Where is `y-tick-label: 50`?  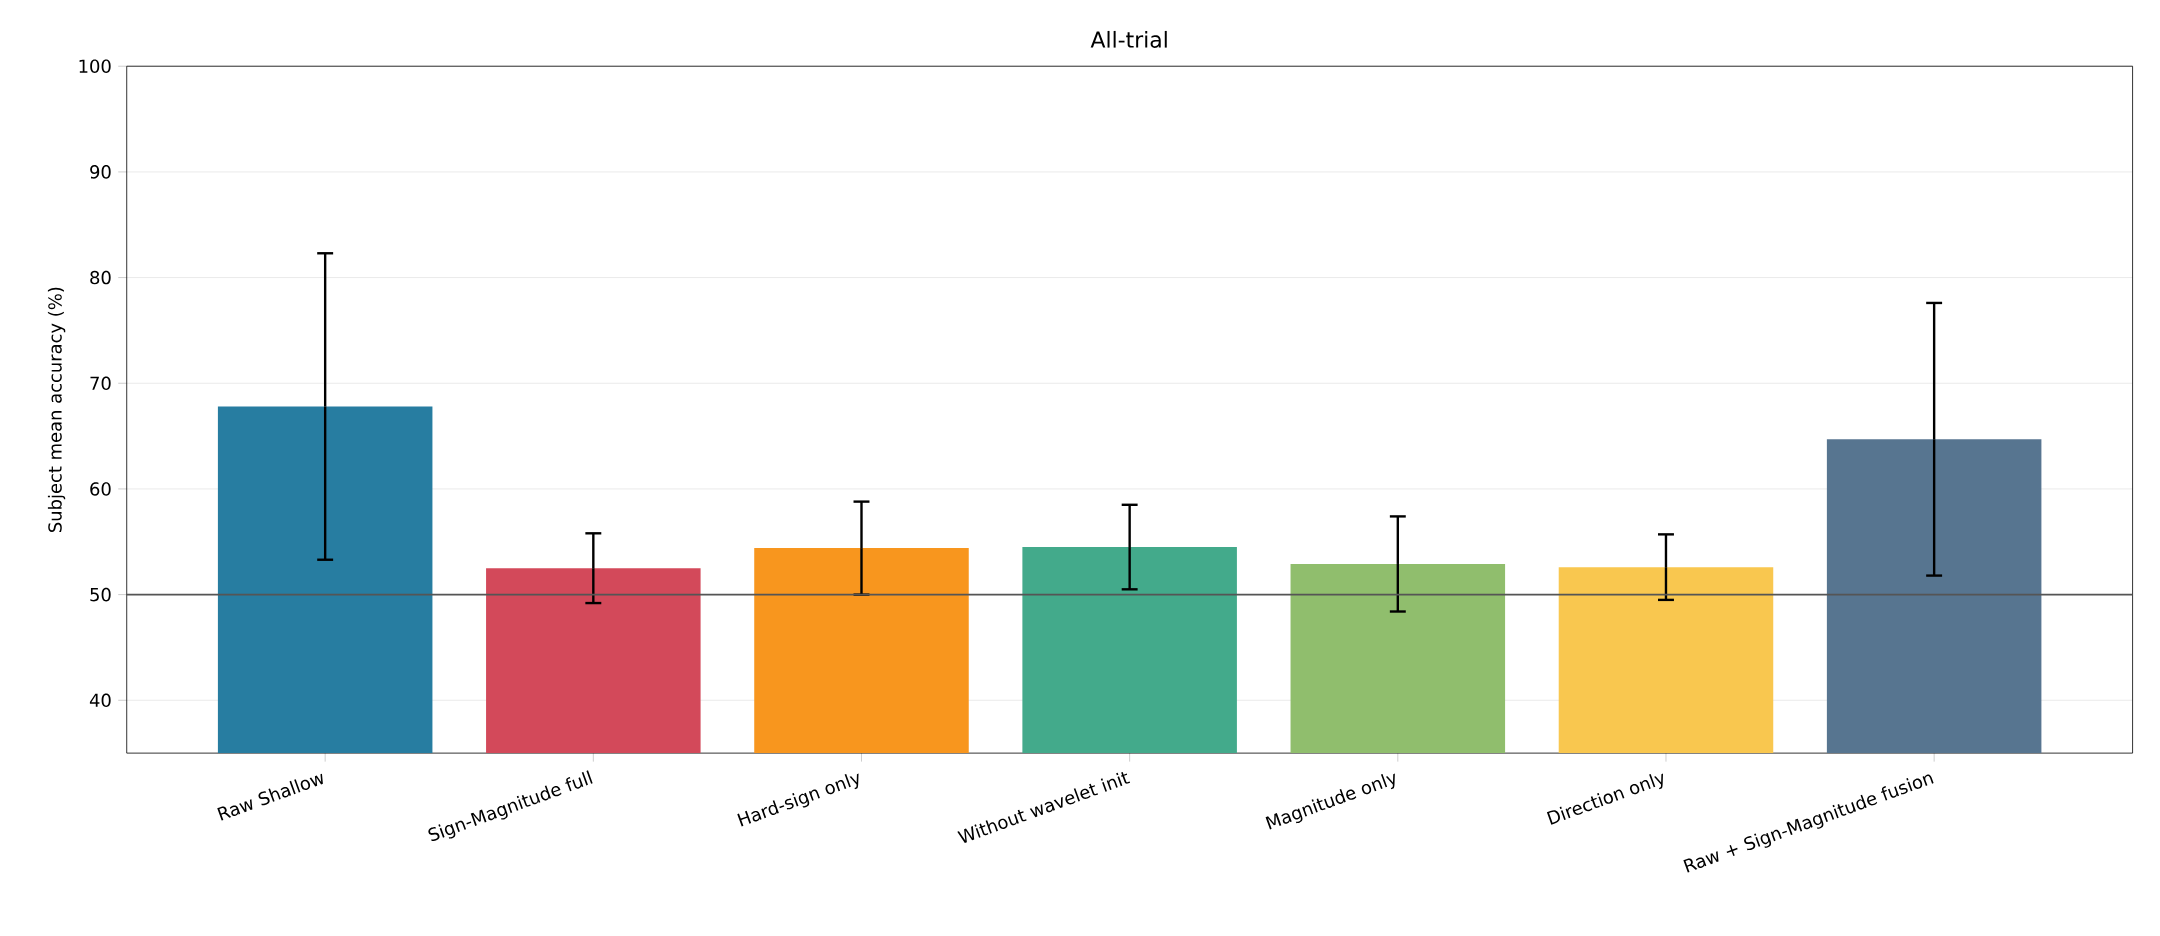 y-tick-label: 50 is located at coordinates (100, 594).